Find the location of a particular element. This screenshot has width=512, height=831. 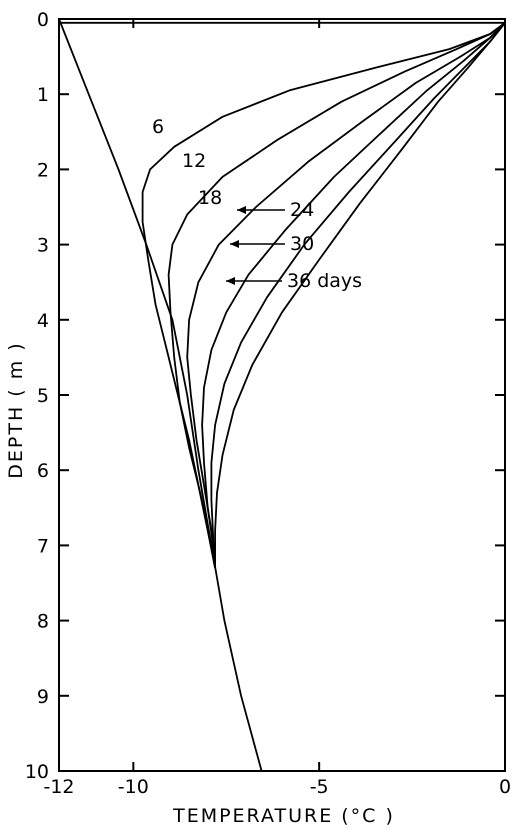

y-tick-label: 7 is located at coordinates (43, 546).